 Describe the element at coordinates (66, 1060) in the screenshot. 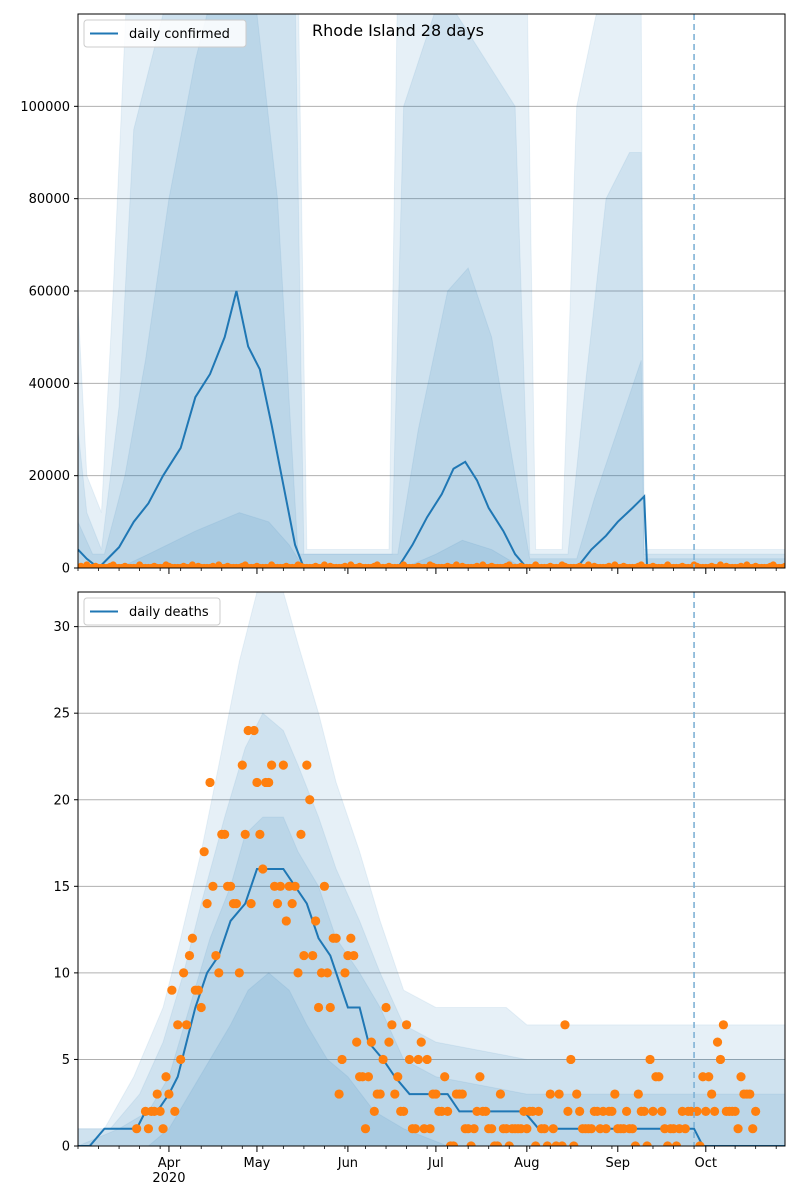

I see `deaths-ytick-label: 5` at that location.